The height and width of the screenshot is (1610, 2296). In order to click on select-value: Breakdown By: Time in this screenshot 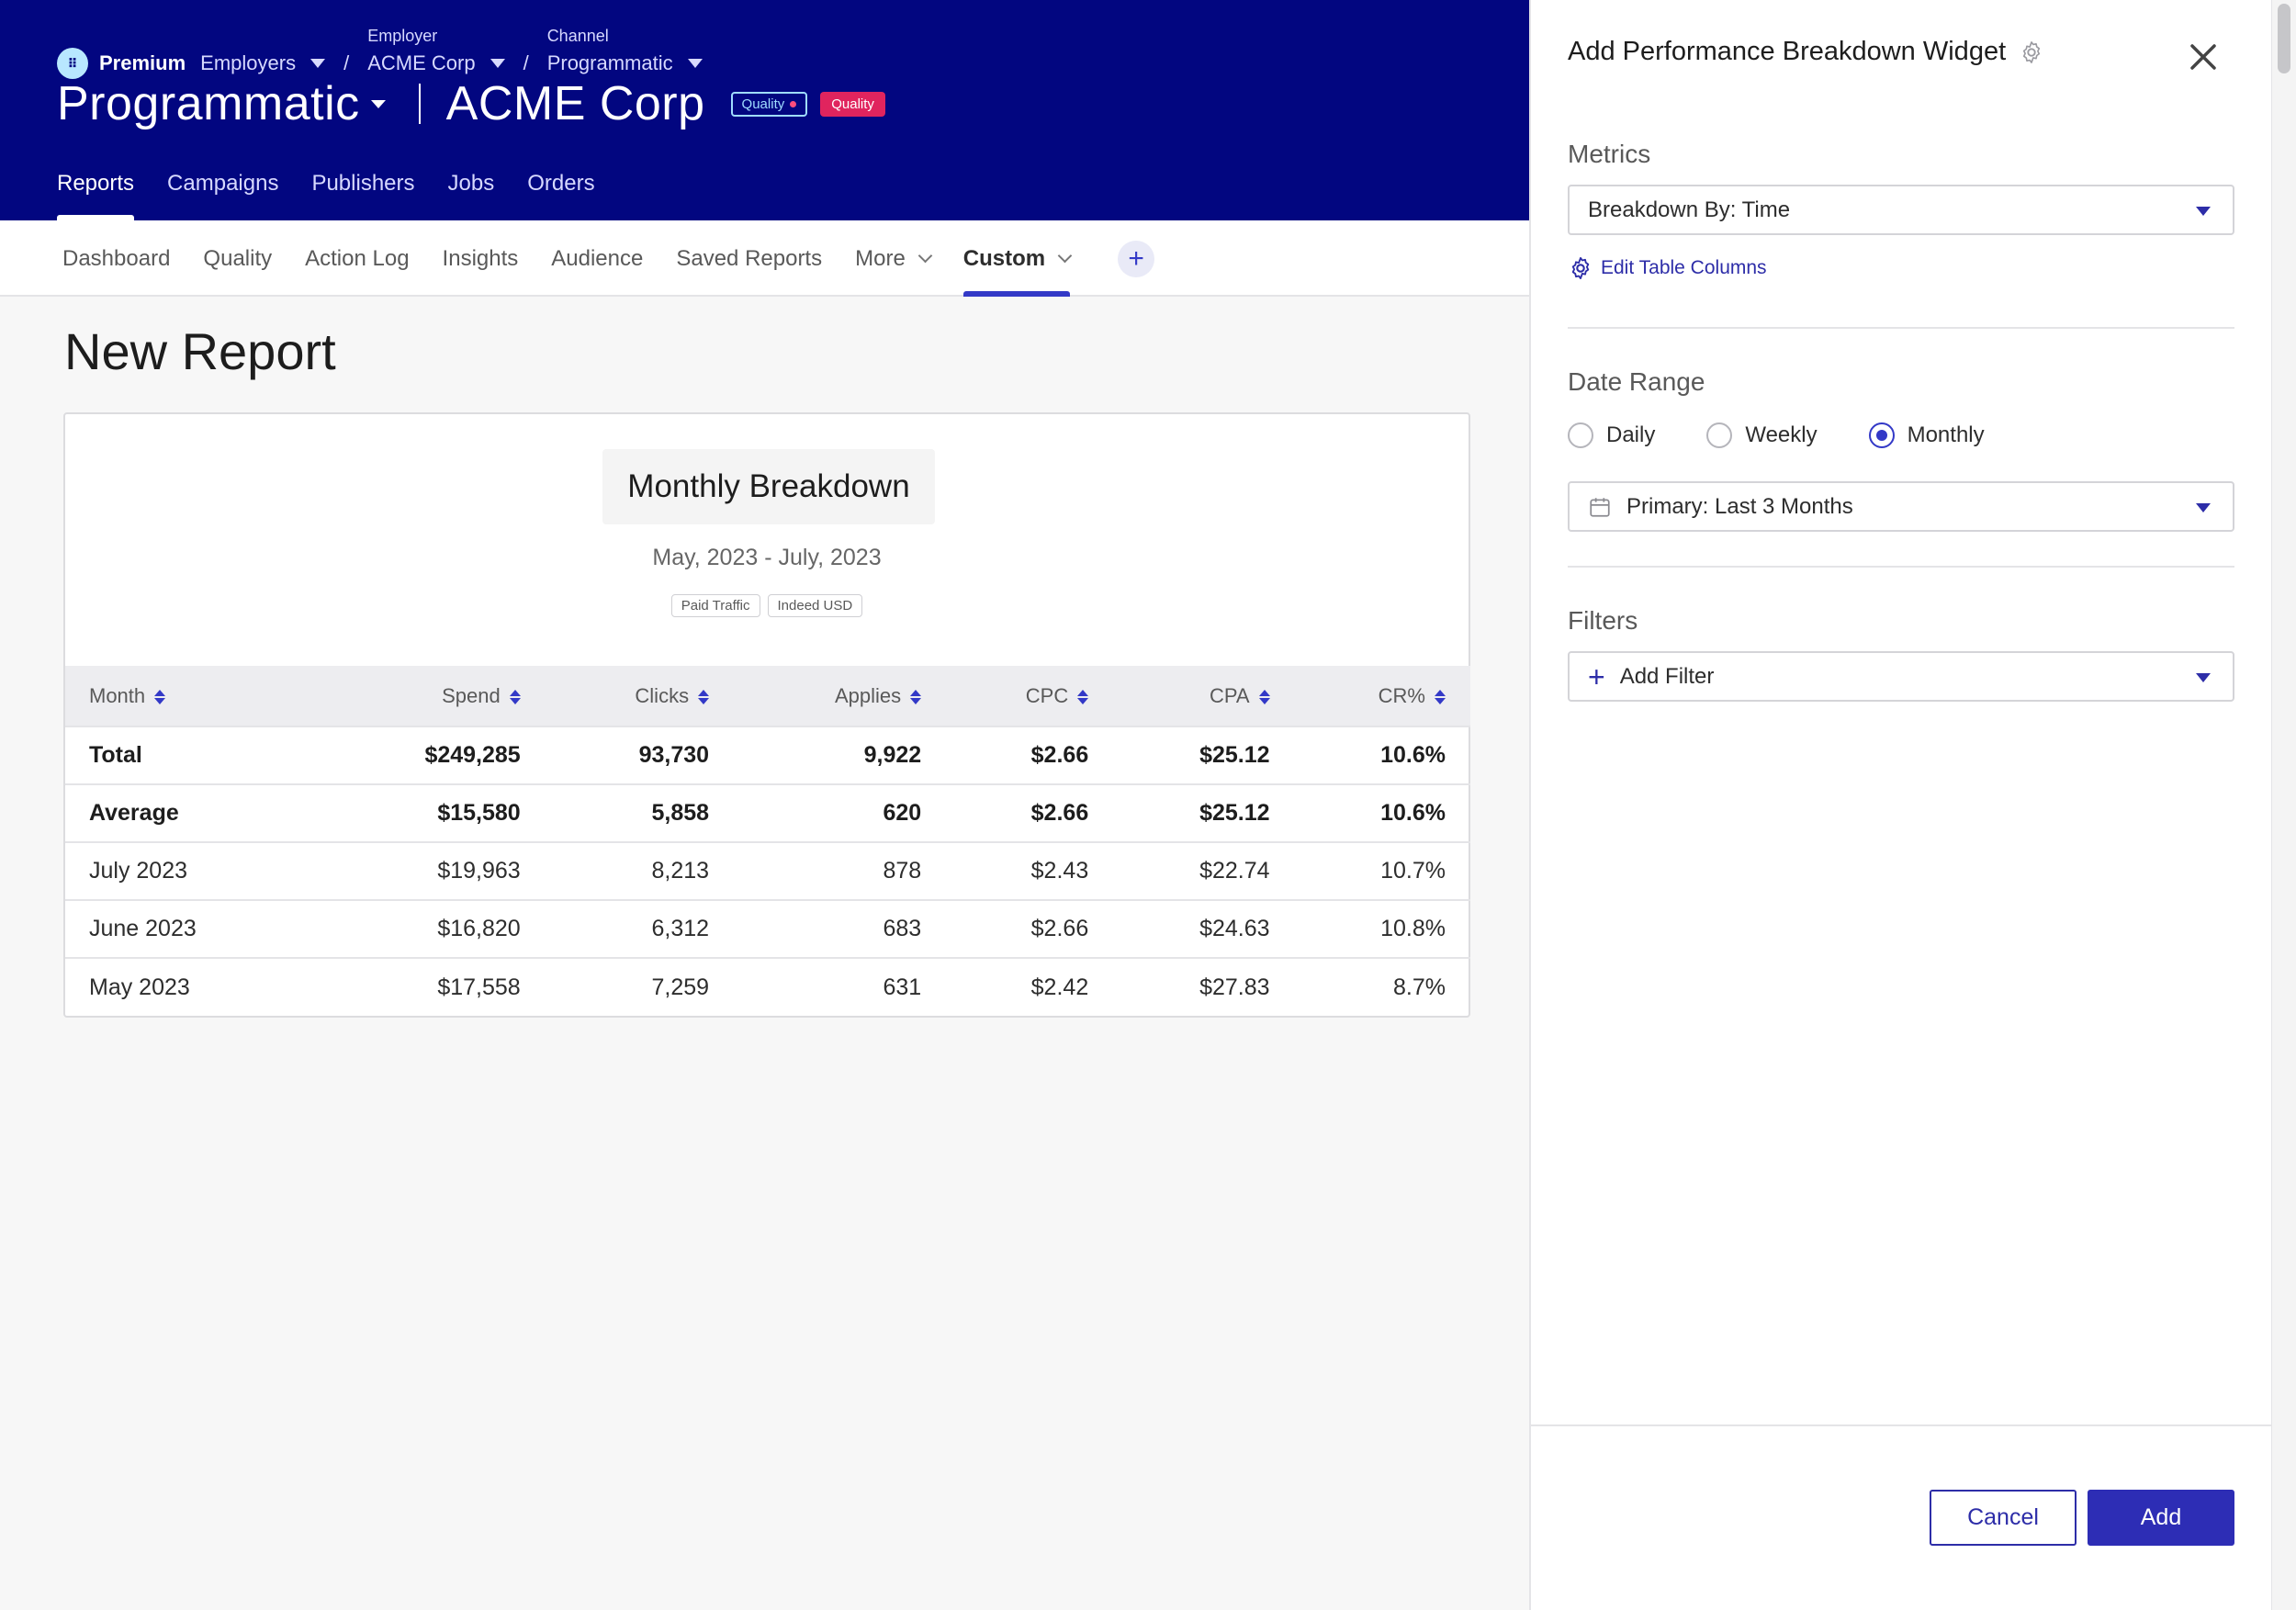, I will do `click(1689, 210)`.